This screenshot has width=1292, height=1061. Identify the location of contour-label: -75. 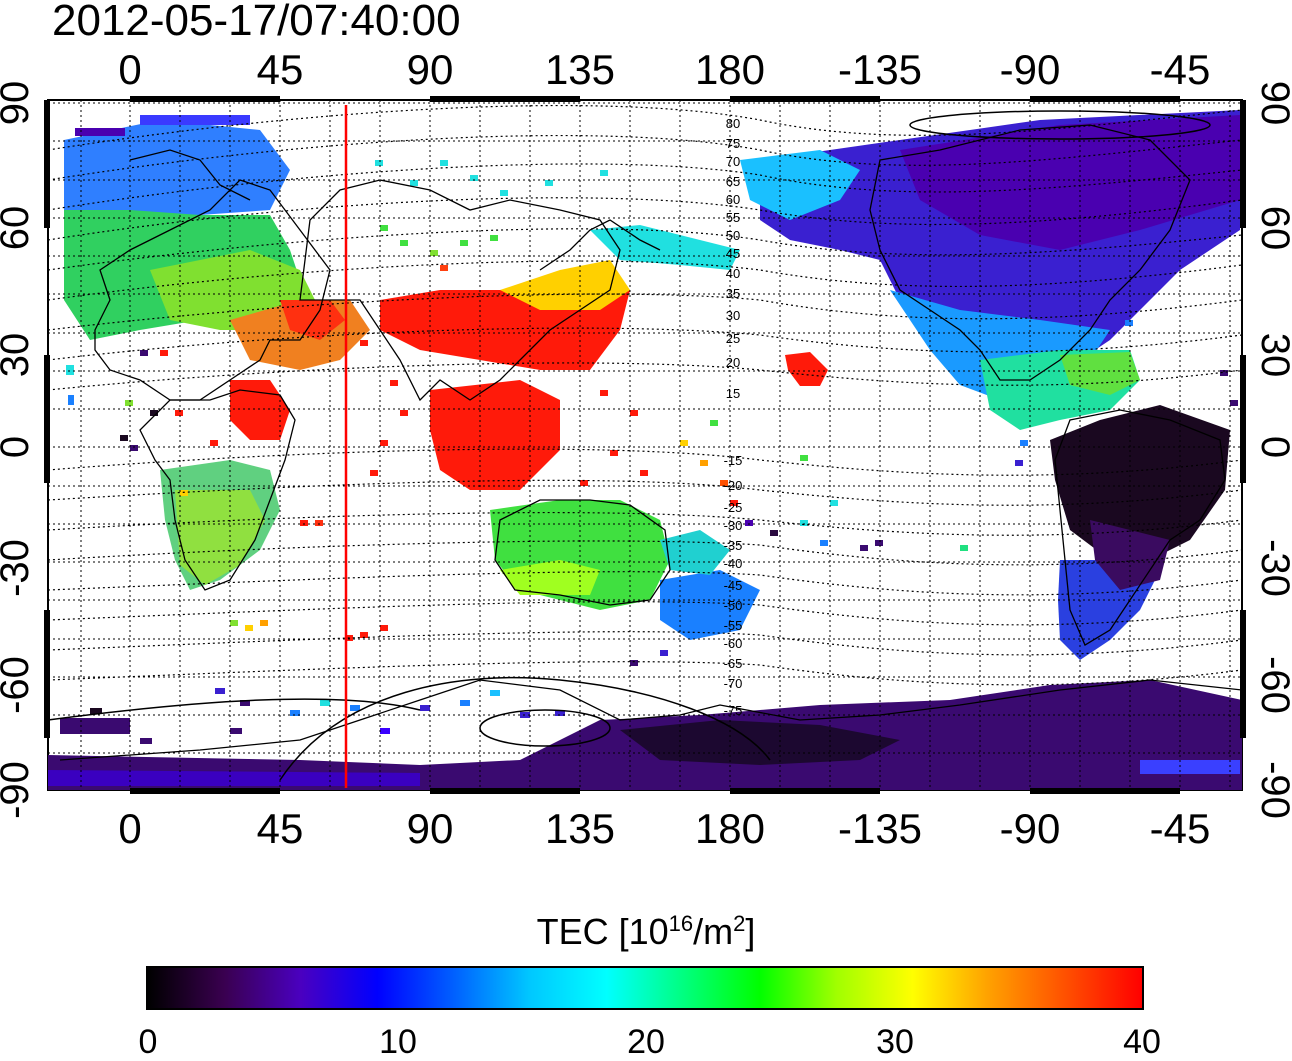
(733, 710).